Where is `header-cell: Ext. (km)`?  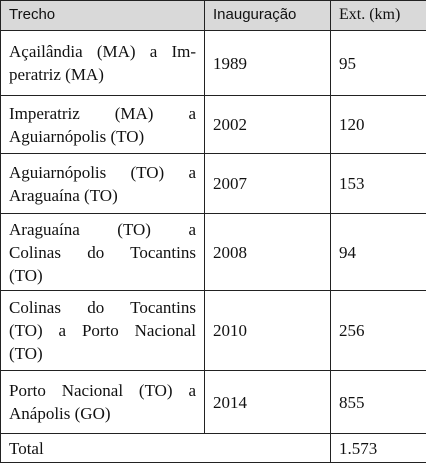
header-cell: Ext. (km) is located at coordinates (378, 15).